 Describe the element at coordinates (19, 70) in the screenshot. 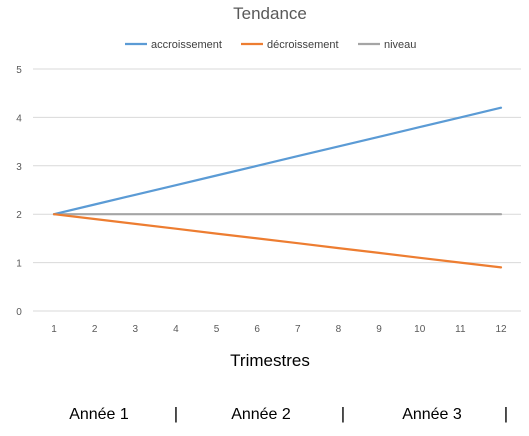

I see `y-tick-label: 5` at that location.